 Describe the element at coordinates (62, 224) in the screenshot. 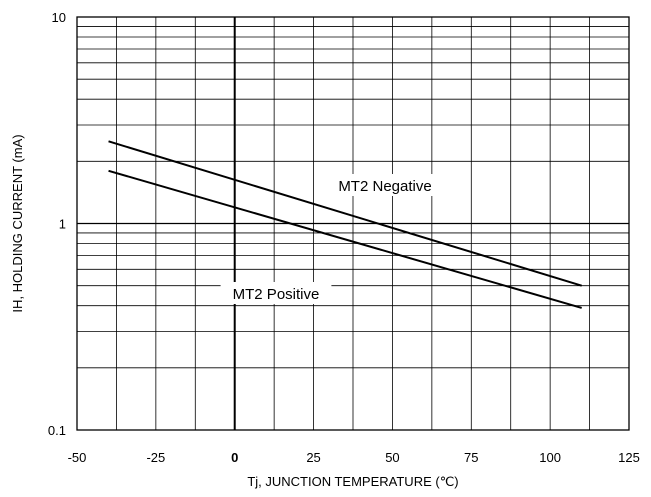

I see `y-tick-label: 1` at that location.